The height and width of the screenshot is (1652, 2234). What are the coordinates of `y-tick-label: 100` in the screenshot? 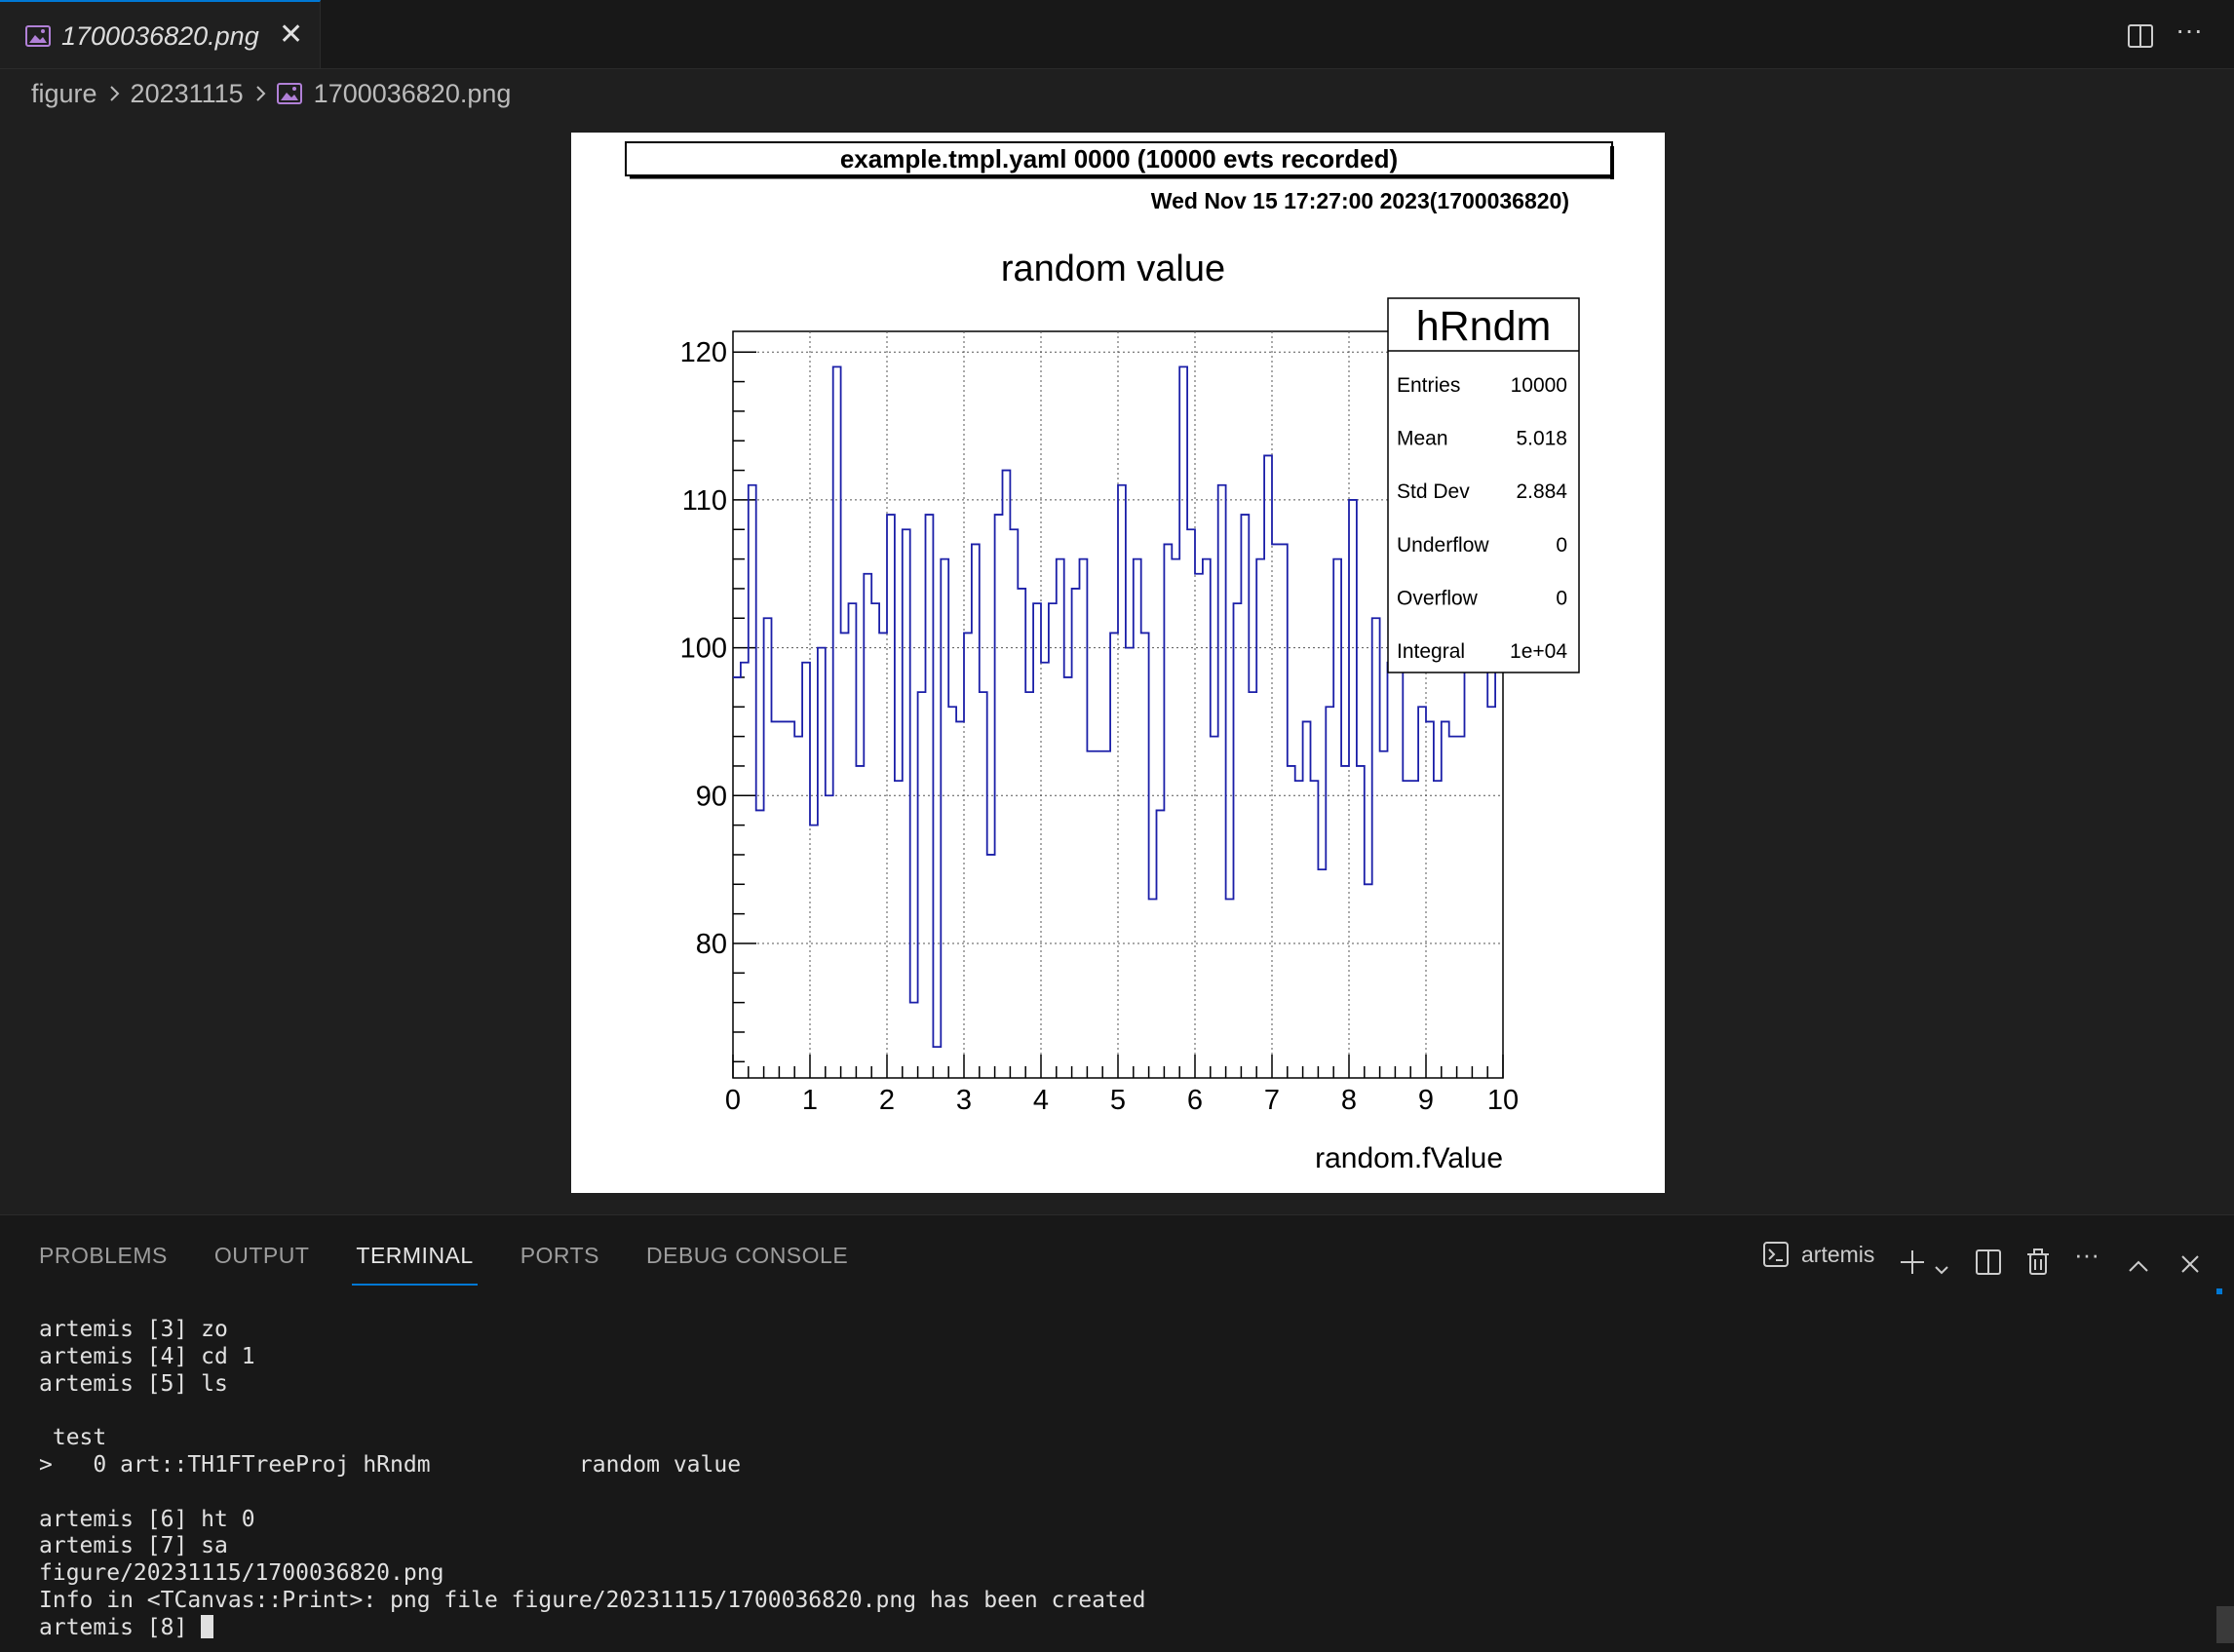 It's located at (703, 649).